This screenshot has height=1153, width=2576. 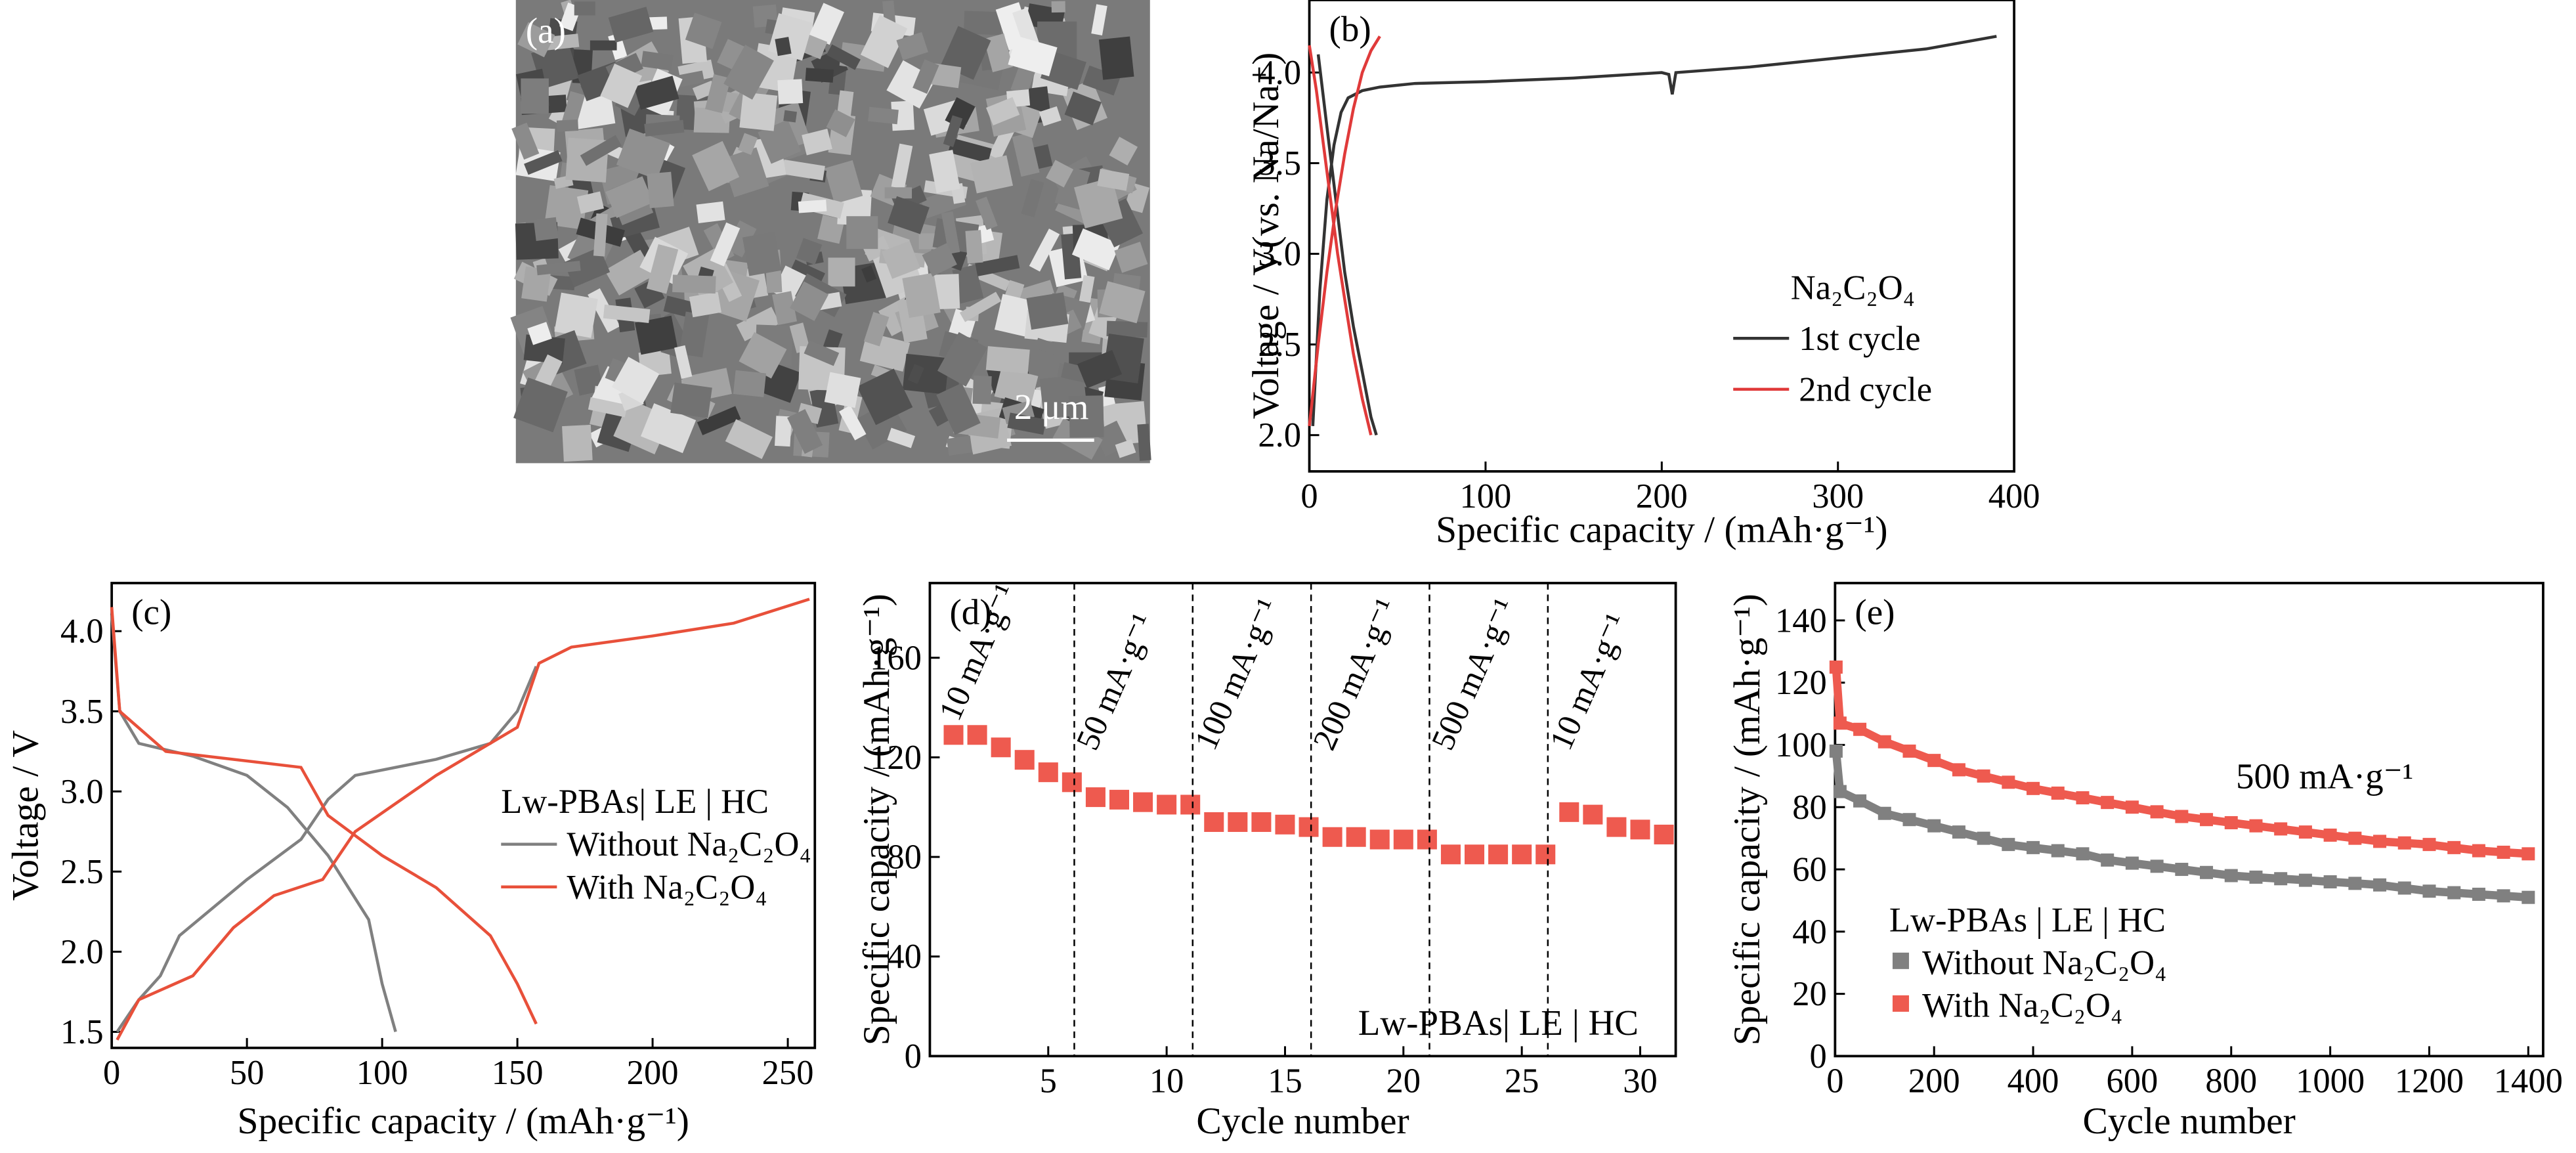 What do you see at coordinates (1801, 745) in the screenshot?
I see `y-tick-label: 100` at bounding box center [1801, 745].